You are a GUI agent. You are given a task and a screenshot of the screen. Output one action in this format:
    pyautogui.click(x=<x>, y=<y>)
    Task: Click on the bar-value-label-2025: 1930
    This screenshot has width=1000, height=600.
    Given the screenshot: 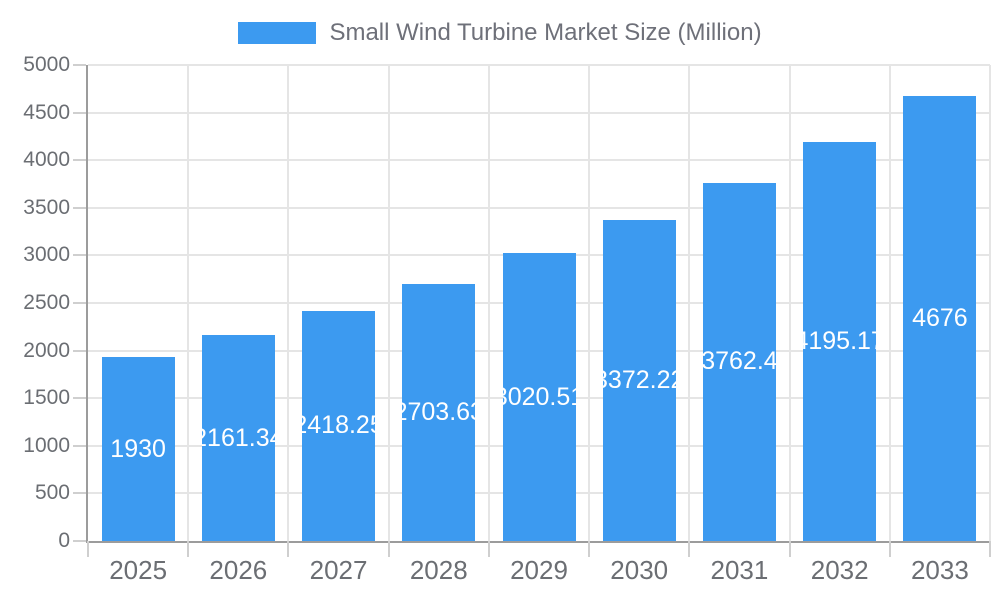 What is the action you would take?
    pyautogui.click(x=138, y=448)
    